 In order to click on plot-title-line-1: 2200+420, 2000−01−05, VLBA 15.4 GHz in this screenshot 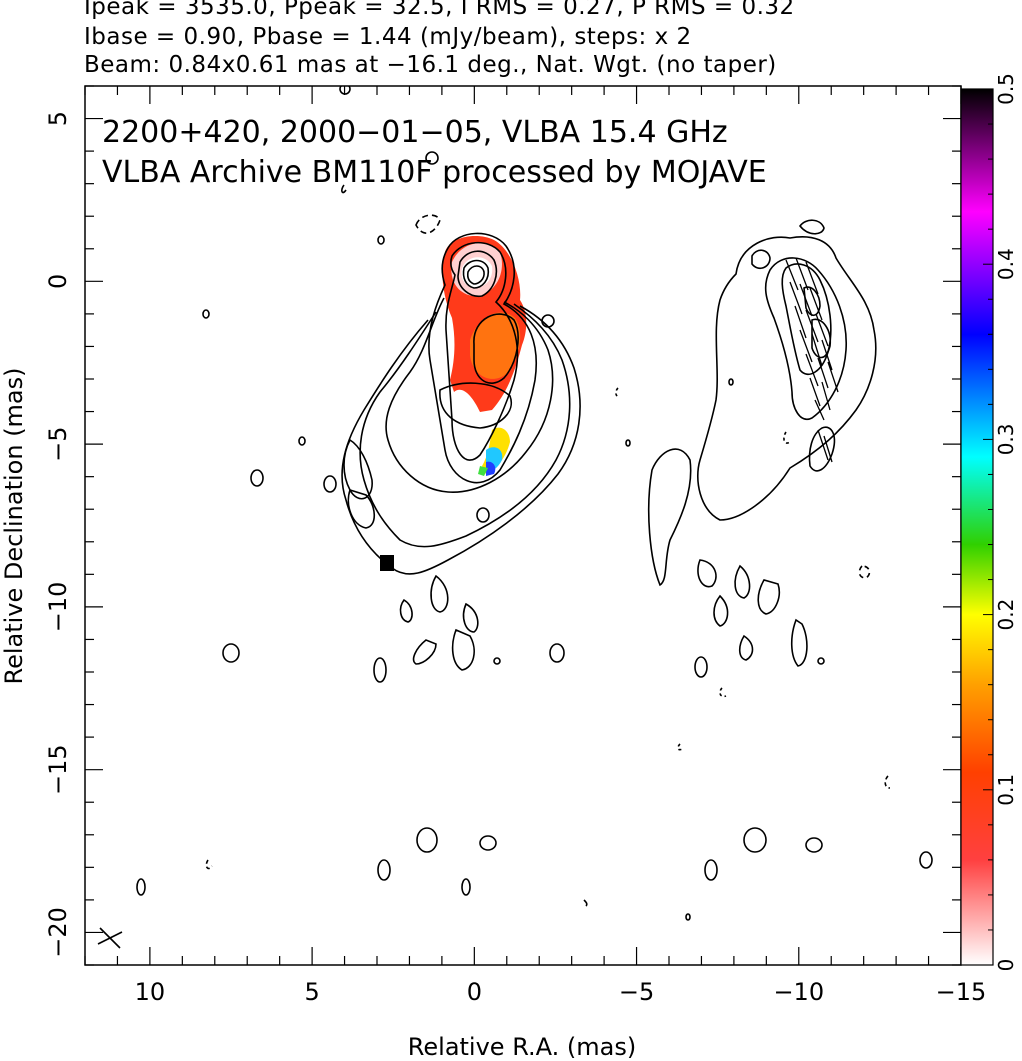, I will do `click(415, 132)`.